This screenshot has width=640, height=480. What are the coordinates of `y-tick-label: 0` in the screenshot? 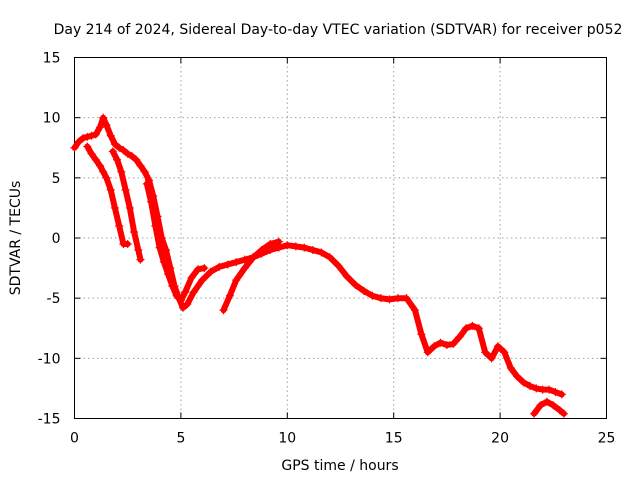 It's located at (56, 239).